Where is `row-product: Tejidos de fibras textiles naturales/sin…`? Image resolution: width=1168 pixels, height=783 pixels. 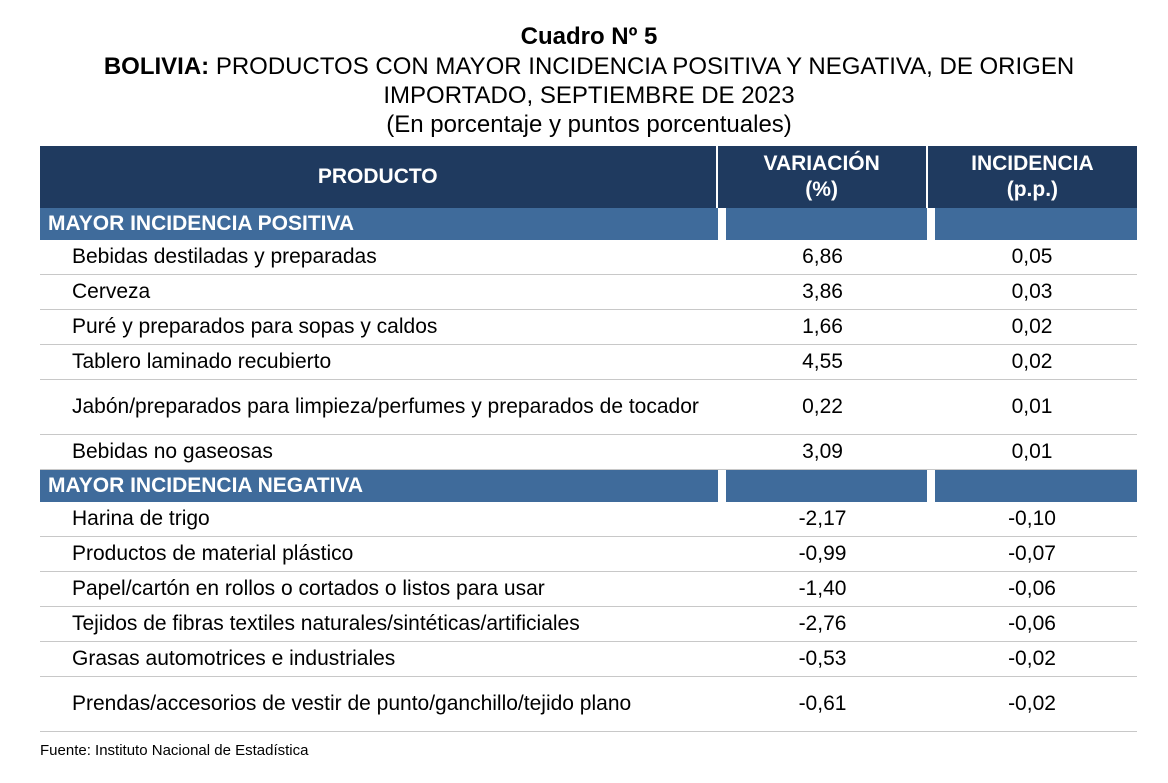 row-product: Tejidos de fibras textiles naturales/sin… is located at coordinates (326, 623).